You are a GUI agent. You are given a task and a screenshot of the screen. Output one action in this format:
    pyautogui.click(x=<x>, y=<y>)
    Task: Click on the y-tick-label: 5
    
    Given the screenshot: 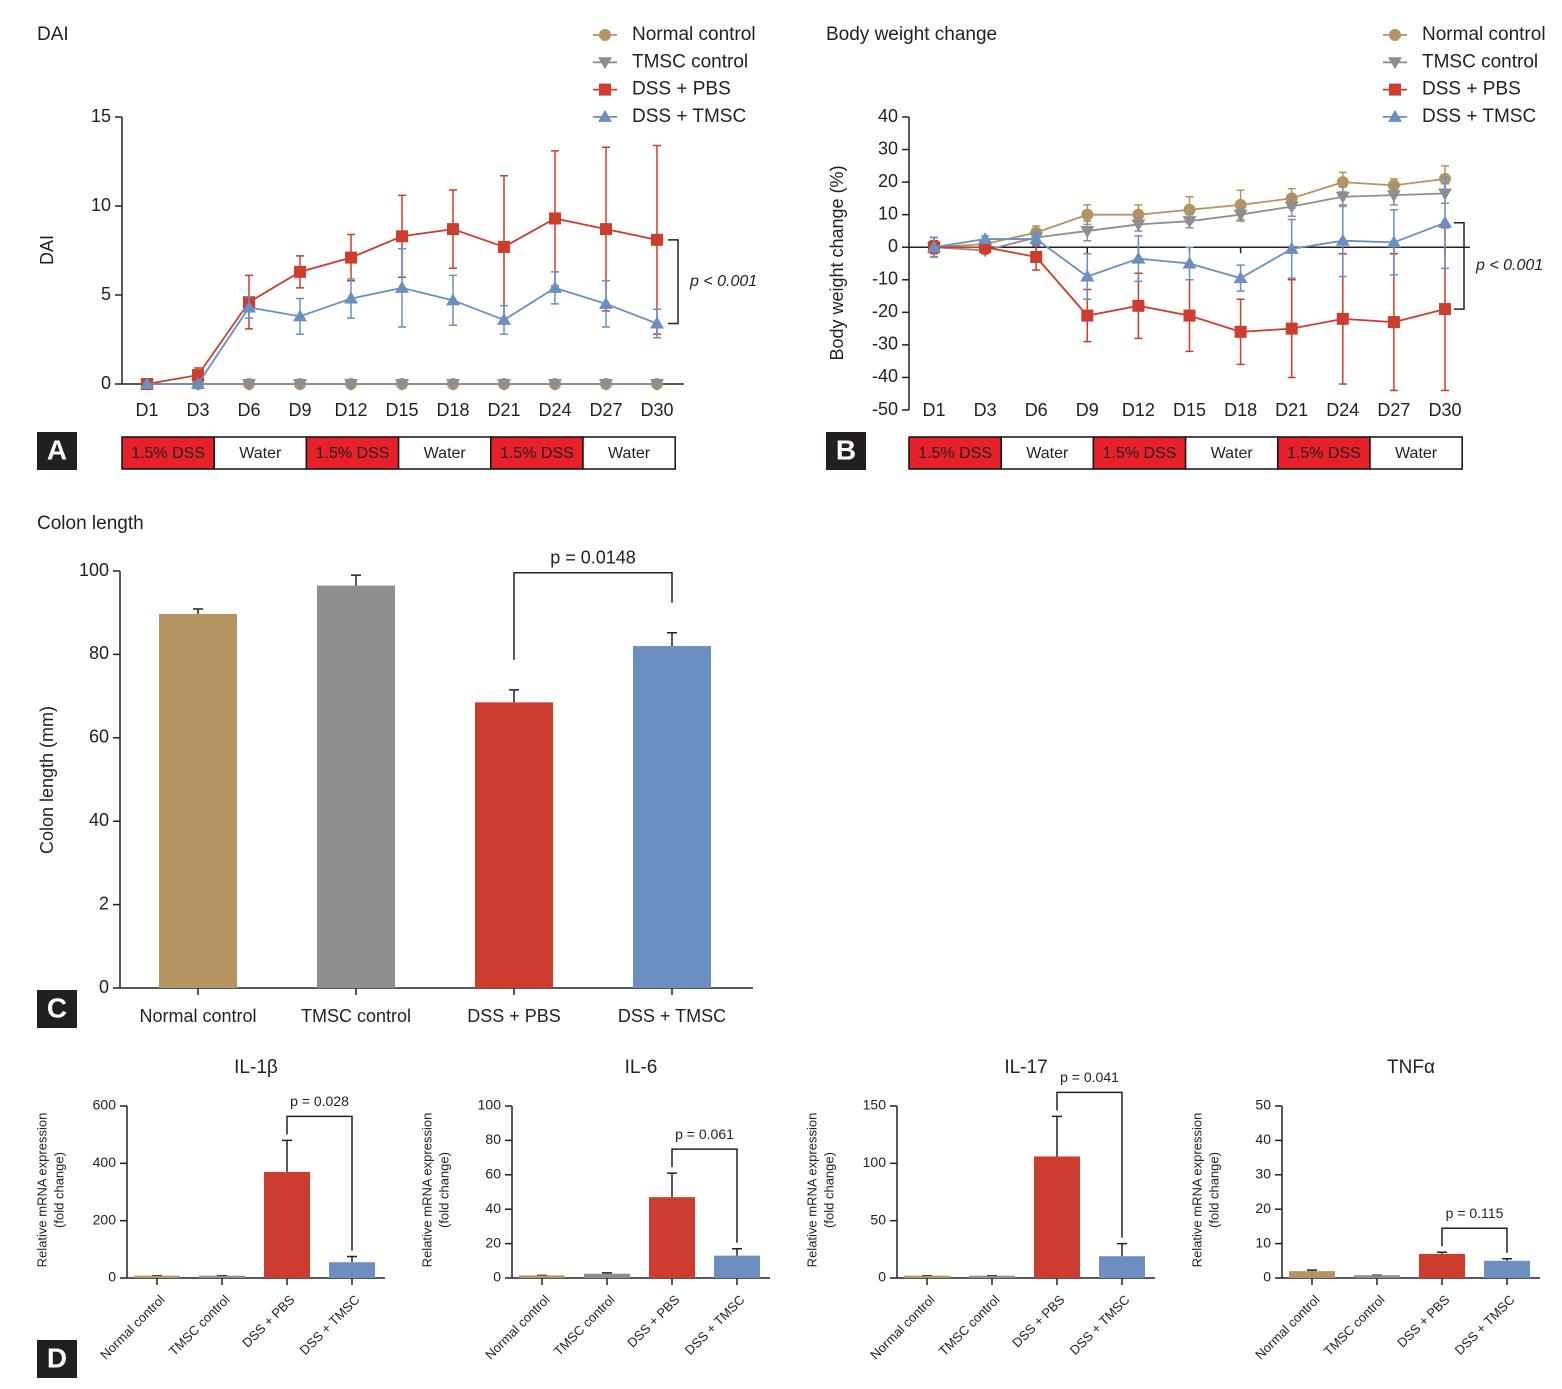 What is the action you would take?
    pyautogui.click(x=106, y=294)
    